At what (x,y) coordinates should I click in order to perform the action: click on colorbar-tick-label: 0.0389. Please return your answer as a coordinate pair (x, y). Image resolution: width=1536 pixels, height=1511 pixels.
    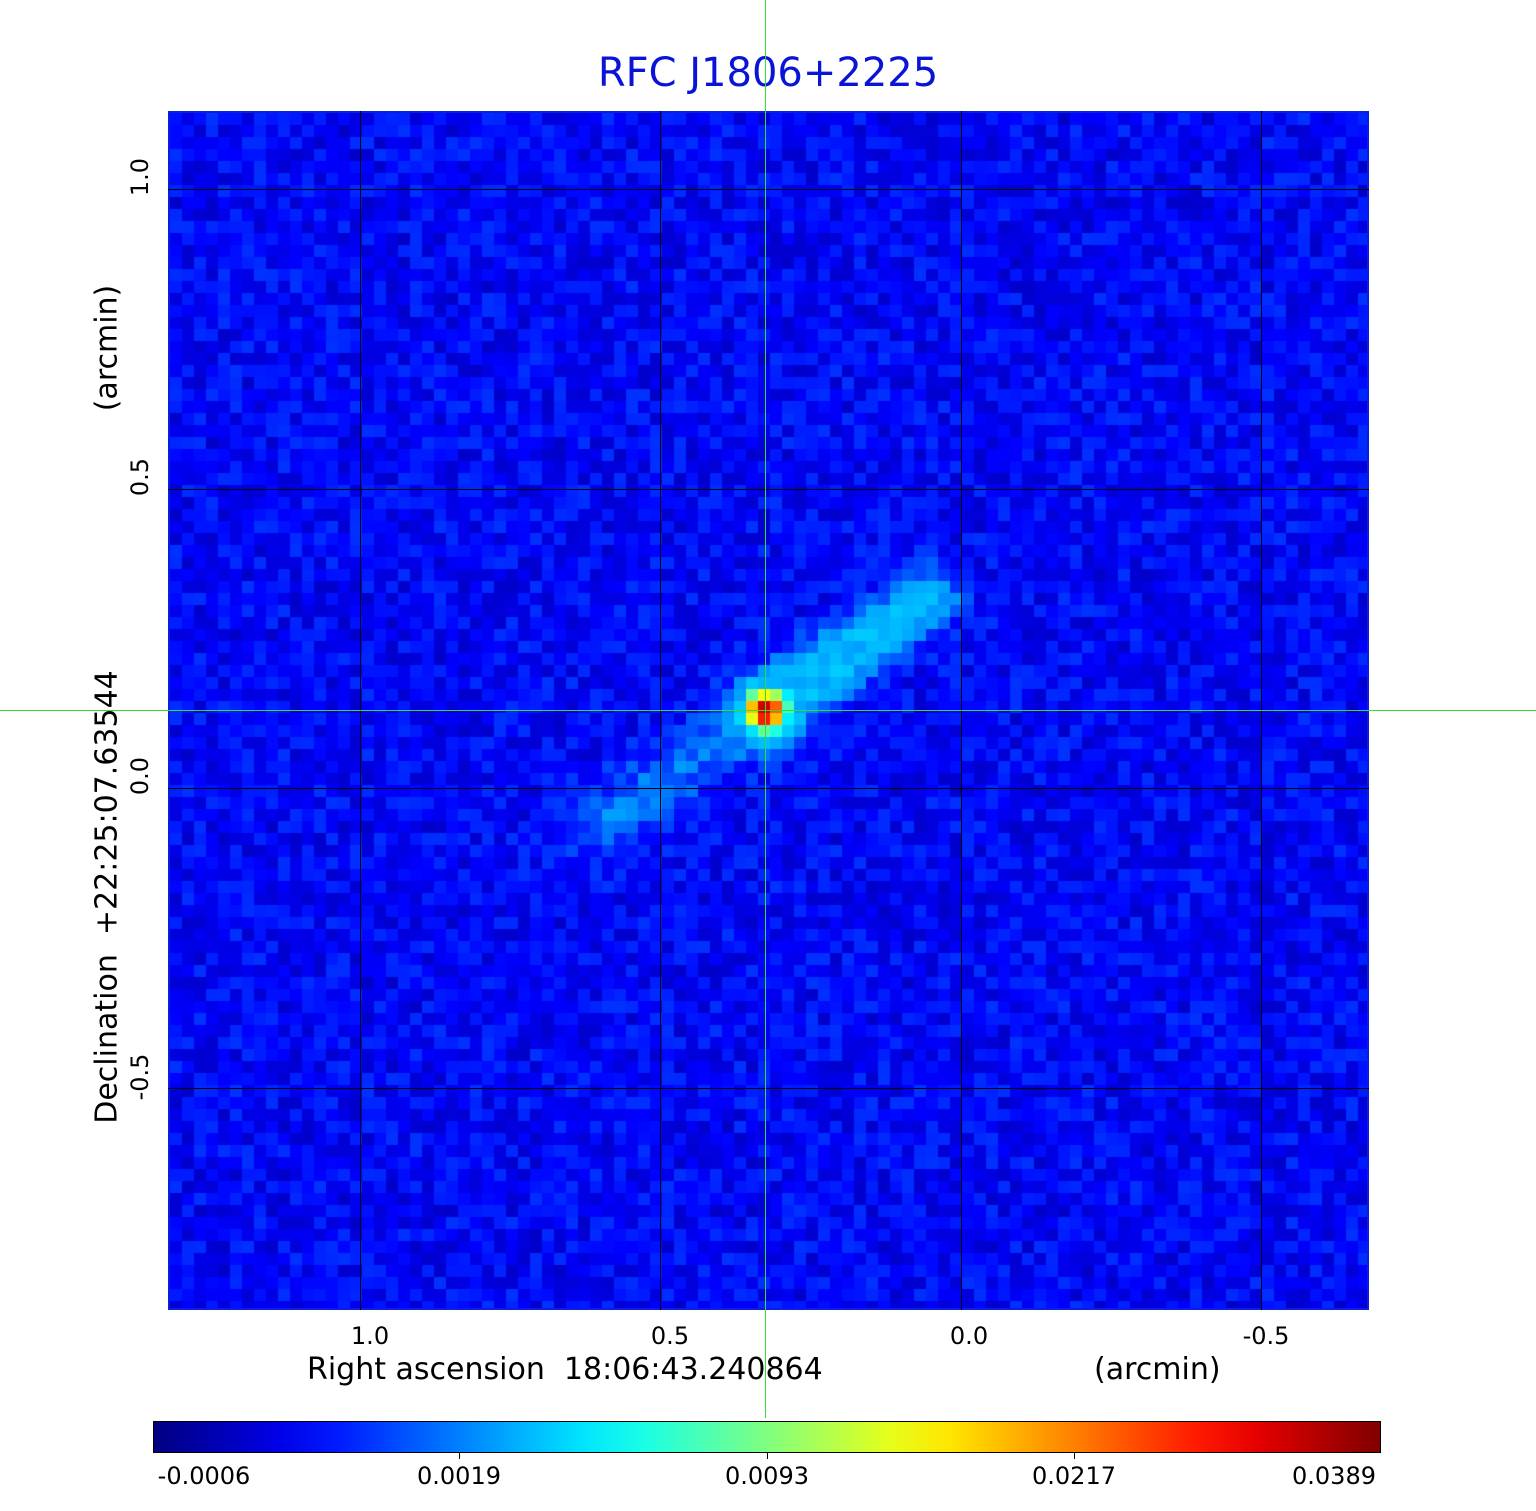
    Looking at the image, I should click on (1334, 1476).